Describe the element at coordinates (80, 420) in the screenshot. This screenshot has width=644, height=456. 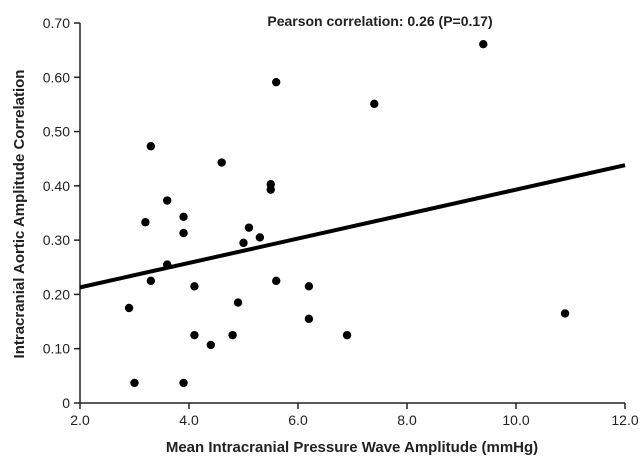
I see `x-tick-label: 2.0` at that location.